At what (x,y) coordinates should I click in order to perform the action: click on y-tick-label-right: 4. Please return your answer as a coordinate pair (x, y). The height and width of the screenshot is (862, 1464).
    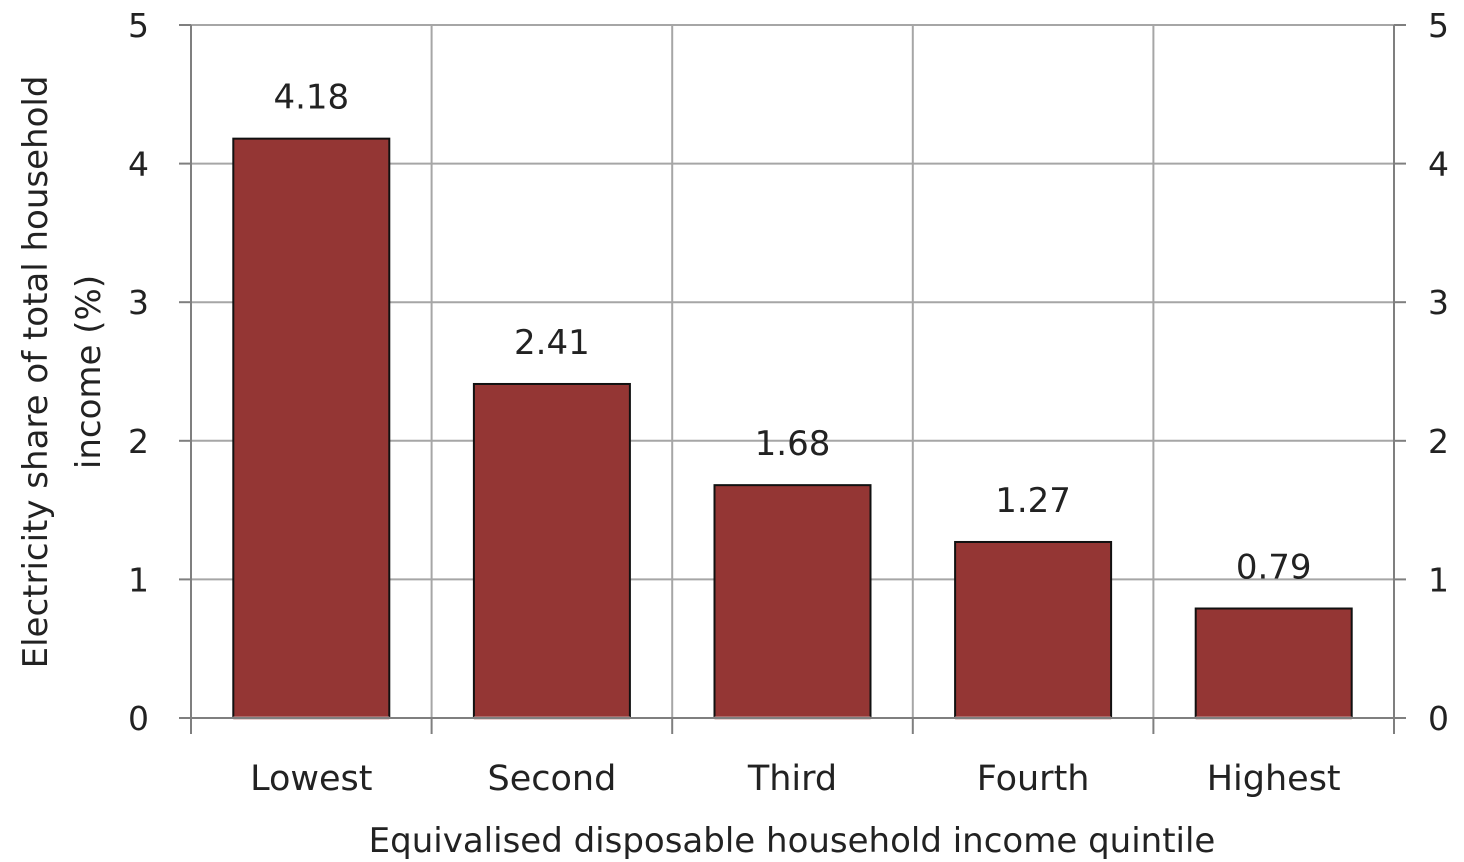
    Looking at the image, I should click on (1438, 164).